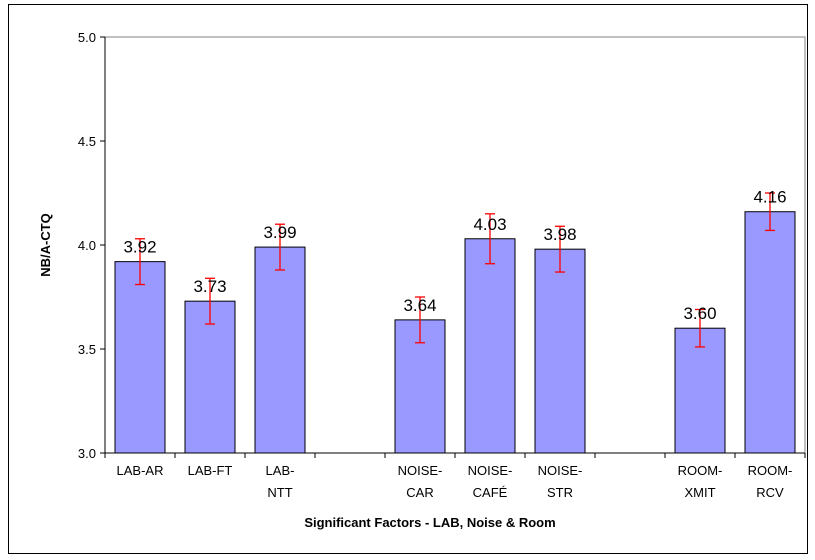  Describe the element at coordinates (489, 224) in the screenshot. I see `data-label: 4.03` at that location.